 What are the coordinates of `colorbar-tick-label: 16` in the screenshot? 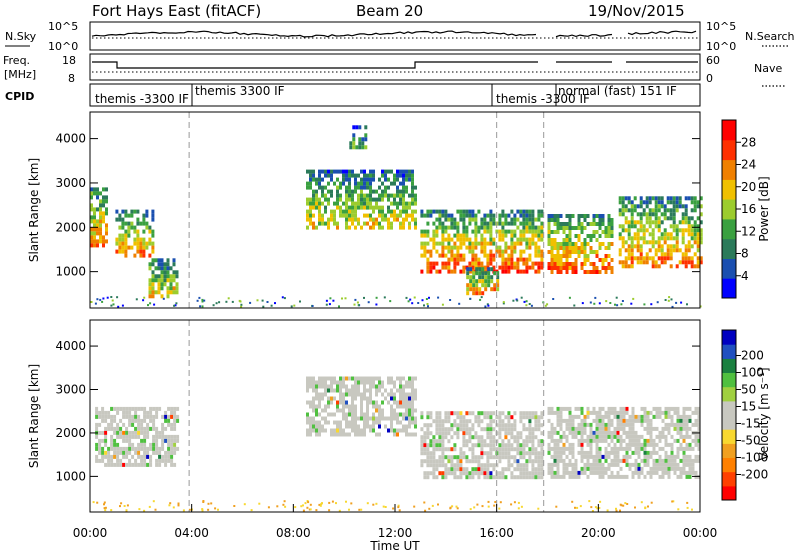 It's located at (748, 209).